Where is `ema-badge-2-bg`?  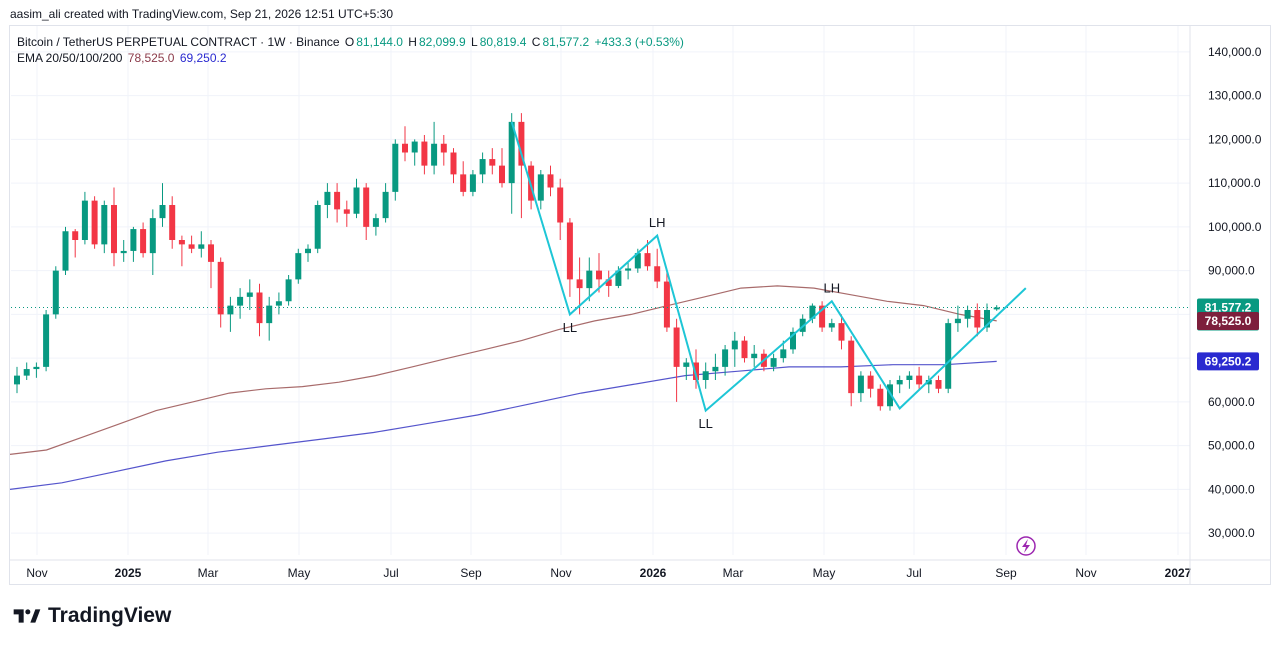
ema-badge-2-bg is located at coordinates (1228, 361).